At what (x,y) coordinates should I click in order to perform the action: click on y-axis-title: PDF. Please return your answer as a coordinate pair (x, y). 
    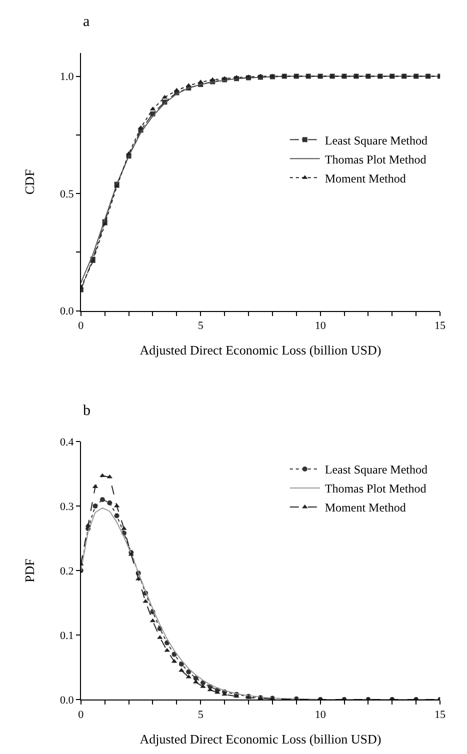
    Looking at the image, I should click on (29, 570).